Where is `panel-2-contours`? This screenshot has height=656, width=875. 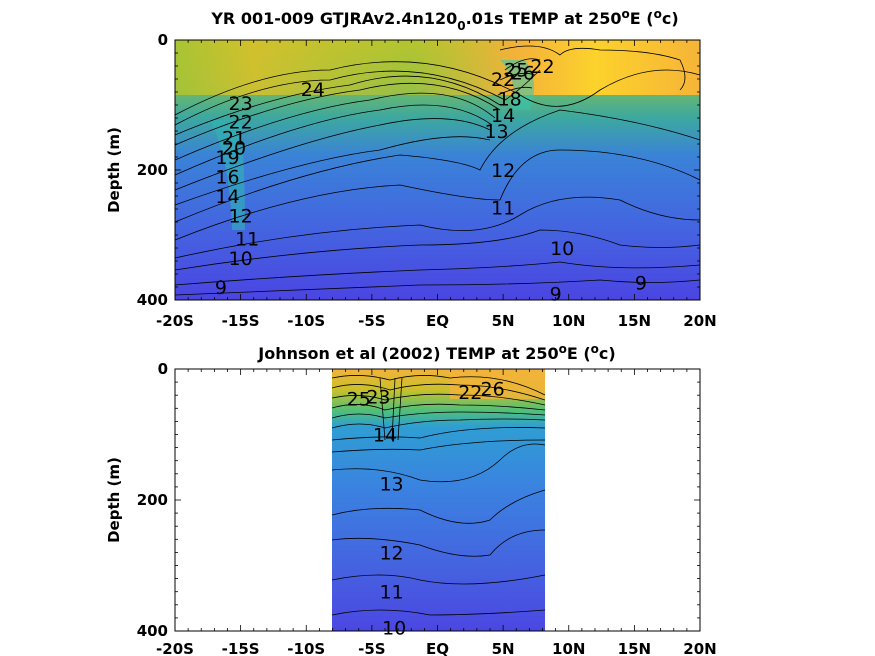 panel-2-contours is located at coordinates (438, 495).